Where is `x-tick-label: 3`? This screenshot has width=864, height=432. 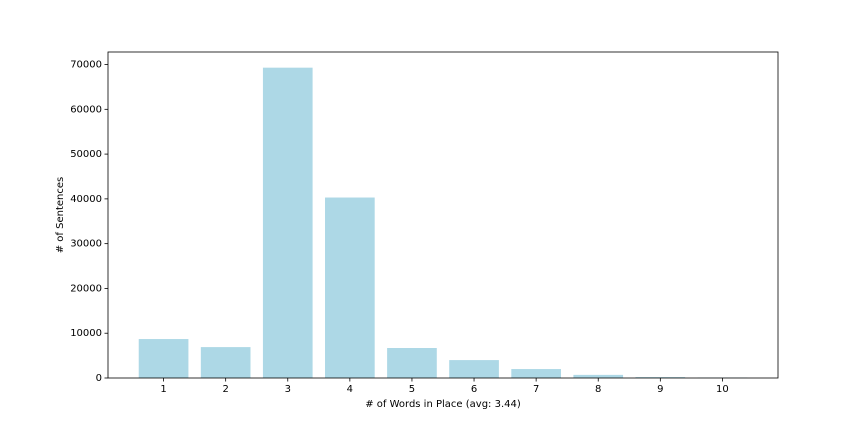 x-tick-label: 3 is located at coordinates (288, 389).